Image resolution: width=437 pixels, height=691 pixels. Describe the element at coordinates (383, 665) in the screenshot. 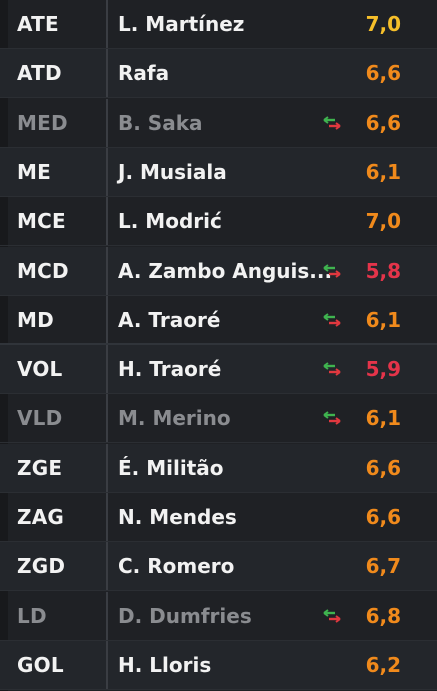

I see `match-rating: 6,2` at that location.